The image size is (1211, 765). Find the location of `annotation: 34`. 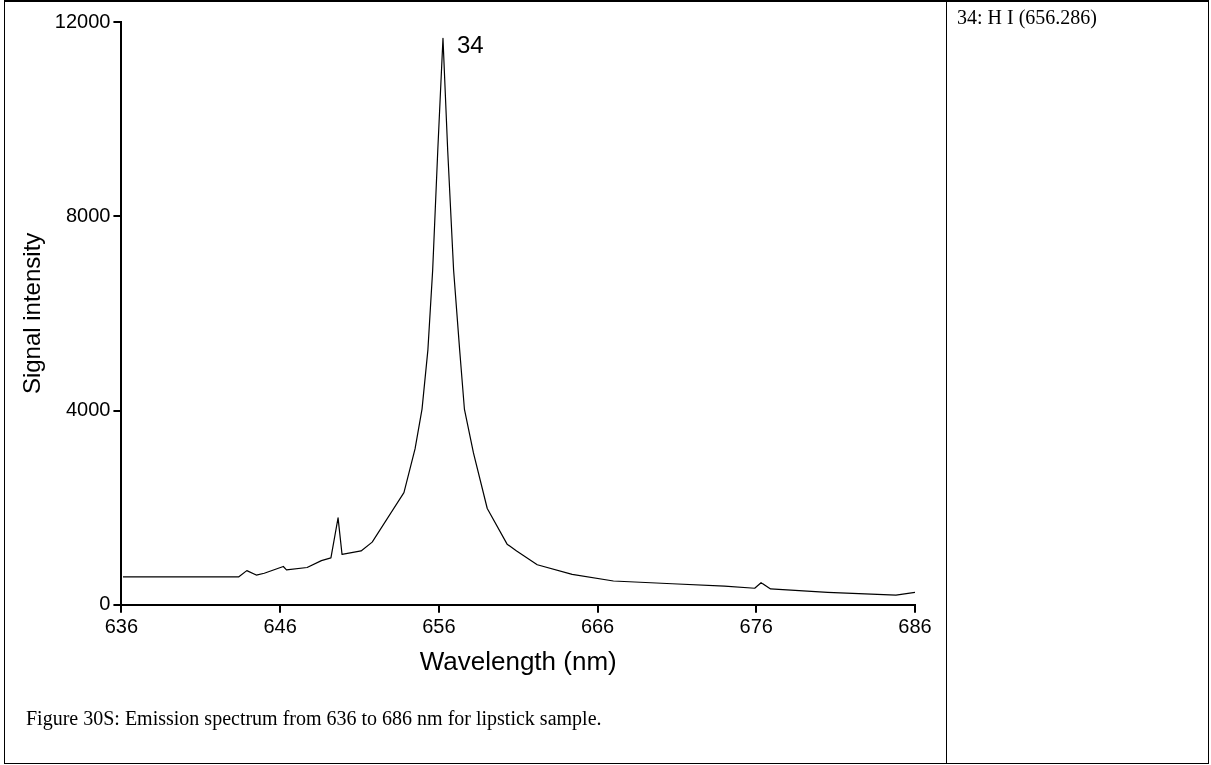

annotation: 34 is located at coordinates (470, 44).